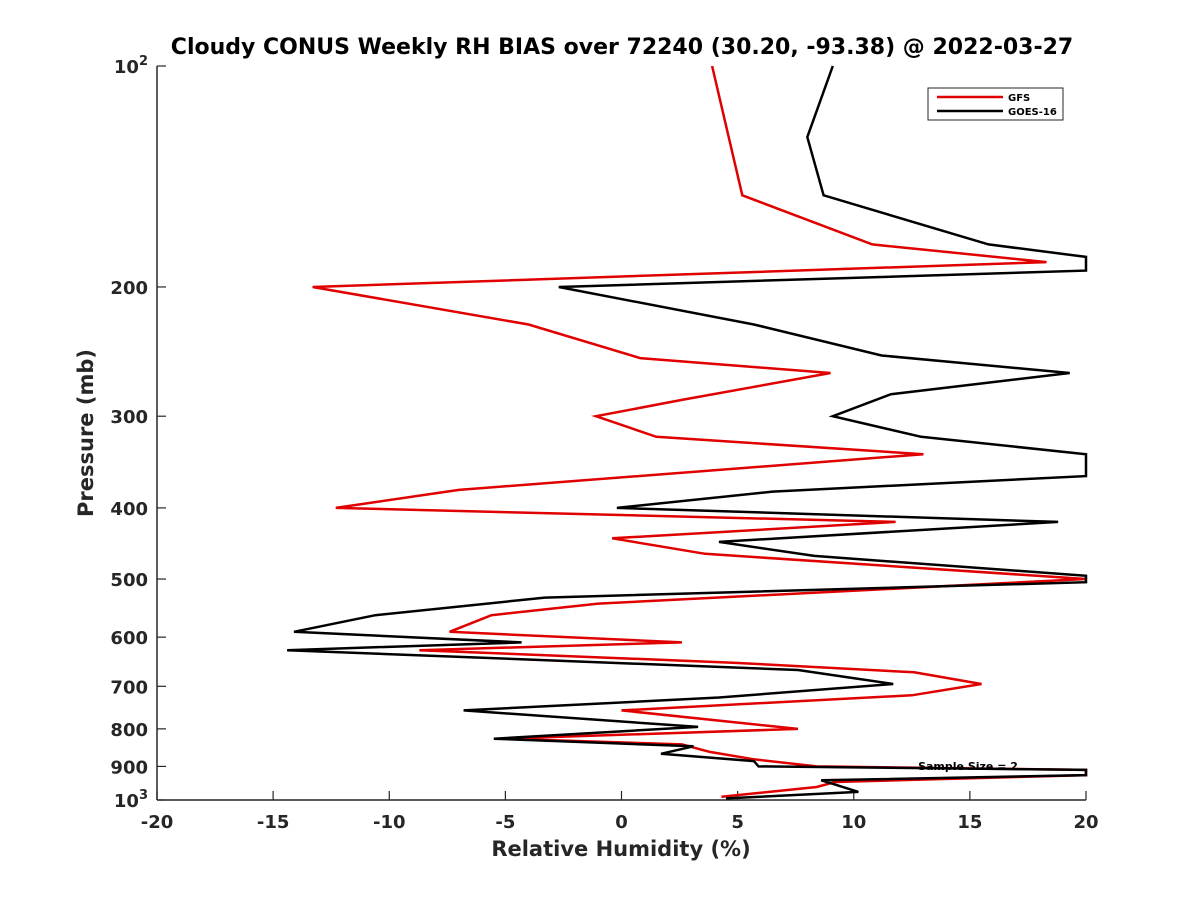 The image size is (1200, 900). I want to click on y-tick-label: 300, so click(129, 417).